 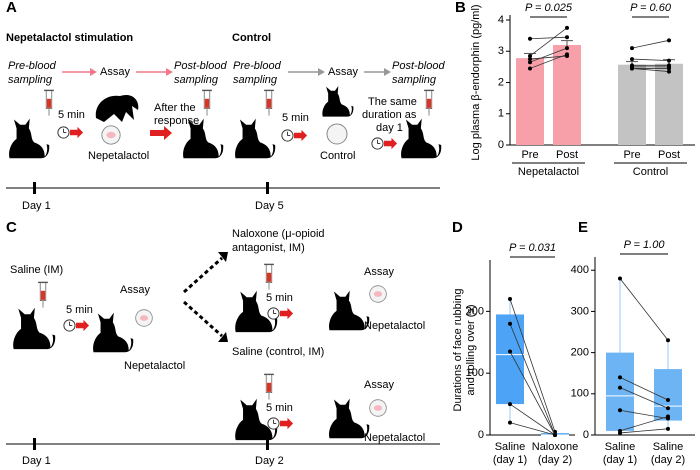 What do you see at coordinates (580, 311) in the screenshot?
I see `y-tick-label: 300` at bounding box center [580, 311].